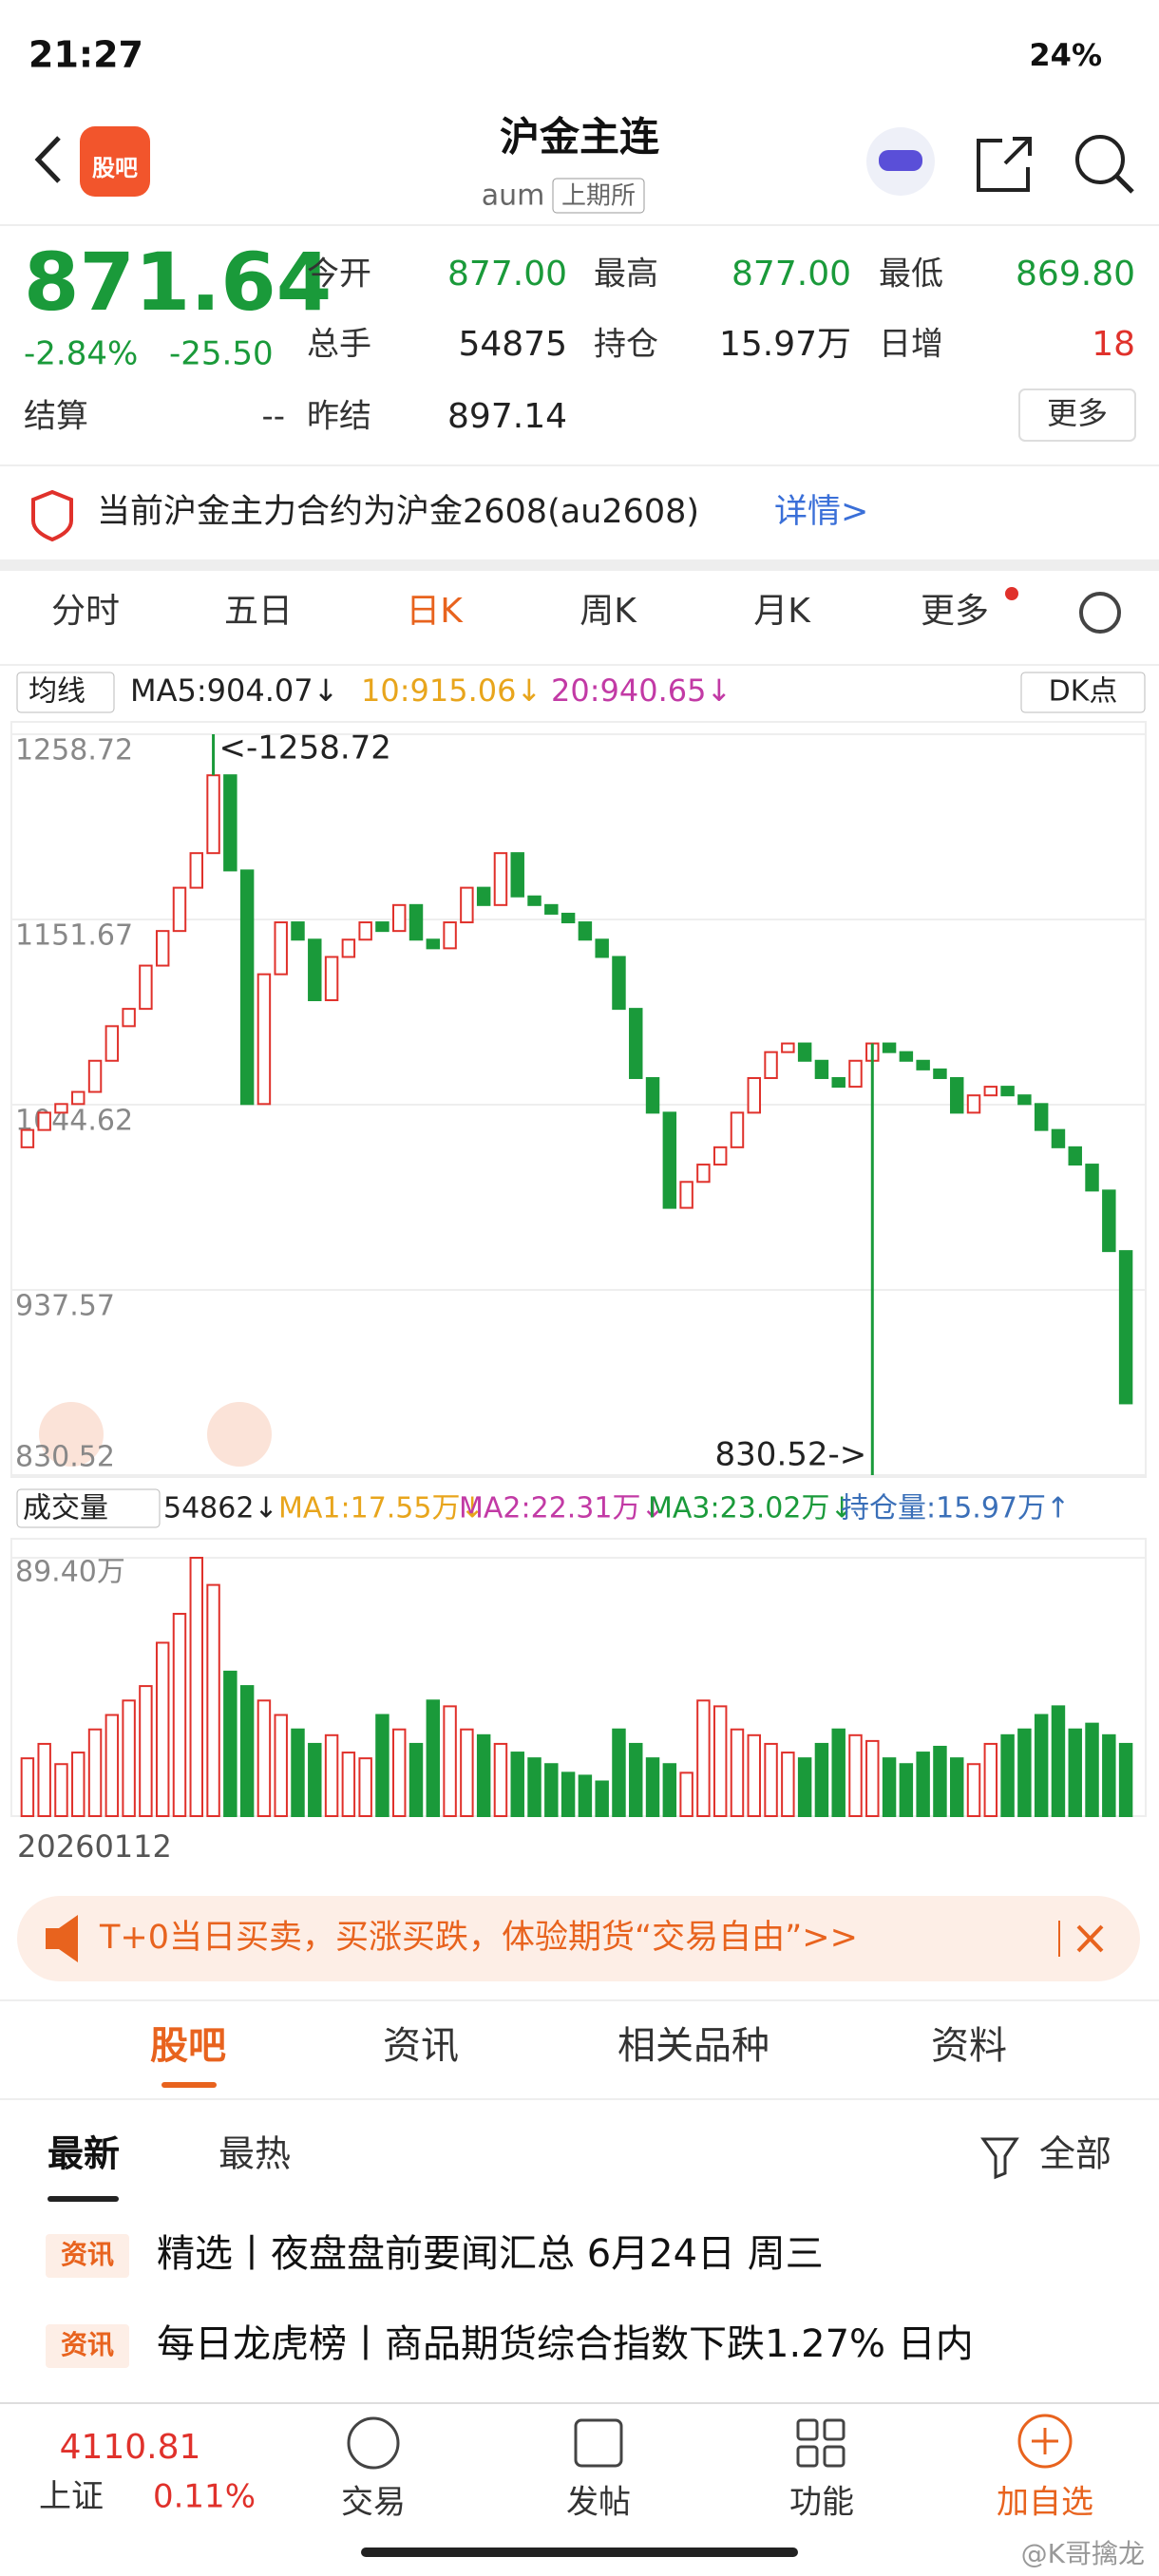 This screenshot has width=1159, height=2576. What do you see at coordinates (65, 1508) in the screenshot?
I see `volume-selector: 成交量` at bounding box center [65, 1508].